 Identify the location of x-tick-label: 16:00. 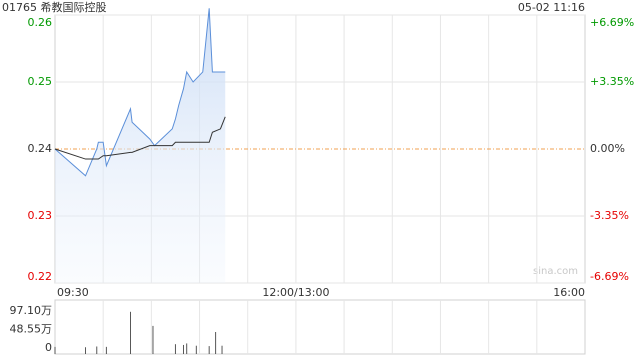
(569, 292).